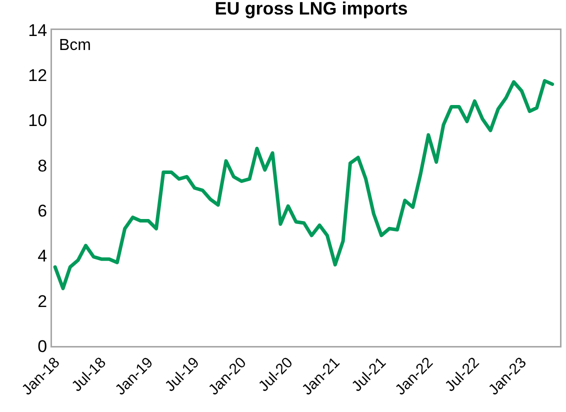  I want to click on y-tick-label: 6, so click(43, 211).